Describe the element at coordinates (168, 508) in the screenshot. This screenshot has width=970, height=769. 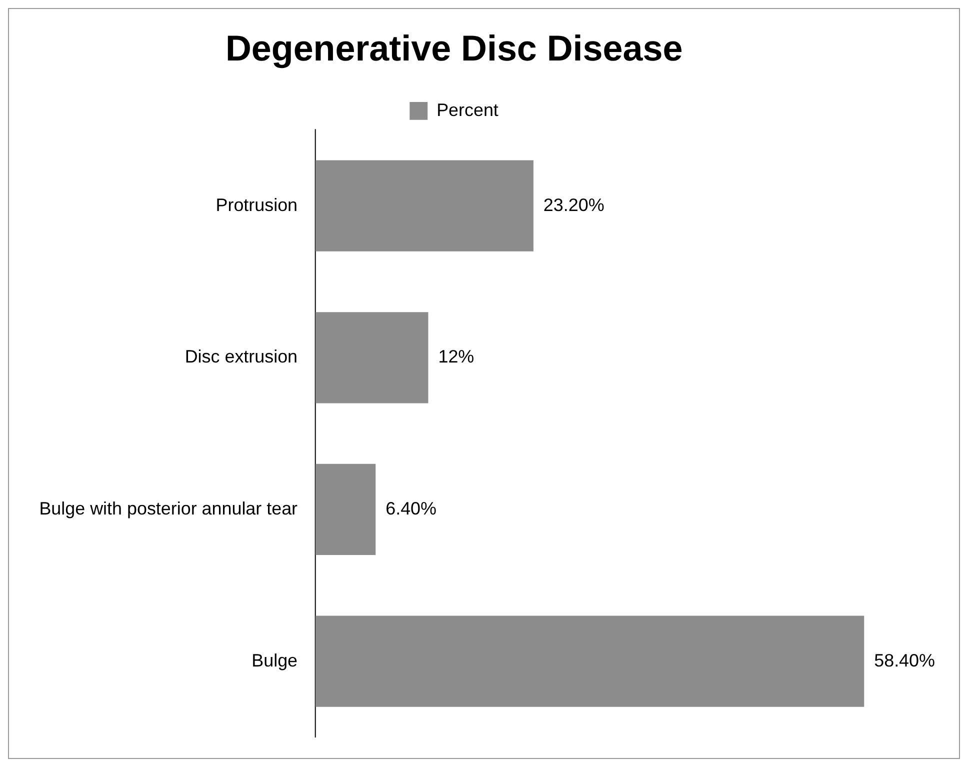
I see `y-tick-label: Bulge with posterior annular tear` at that location.